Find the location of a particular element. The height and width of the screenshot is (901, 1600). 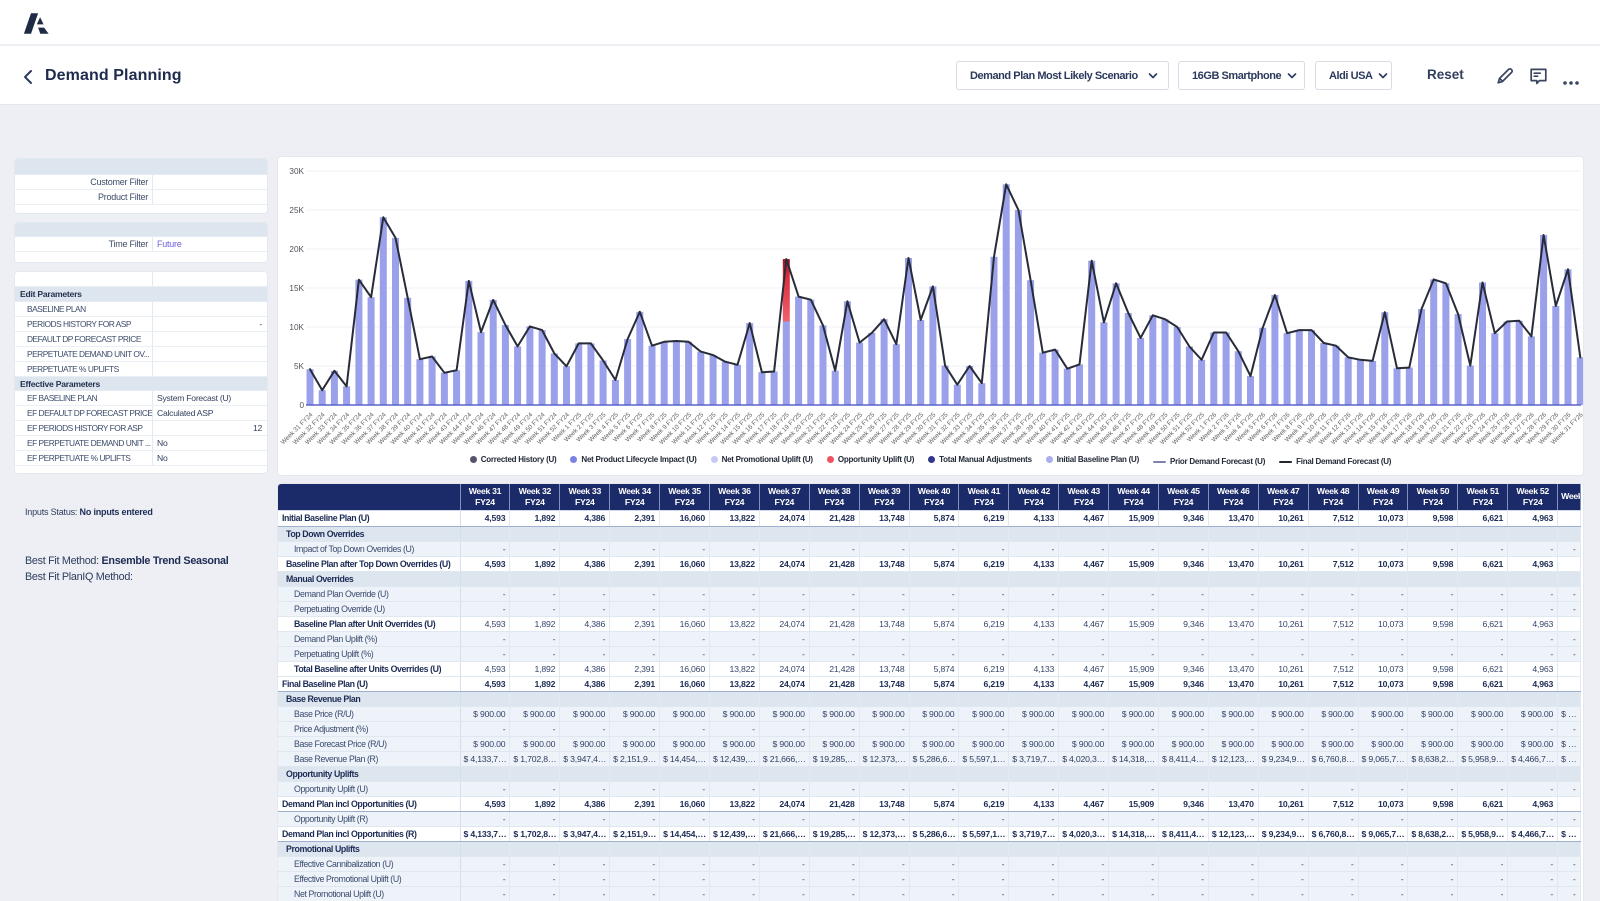

svg-text: 10K is located at coordinates (296, 327).